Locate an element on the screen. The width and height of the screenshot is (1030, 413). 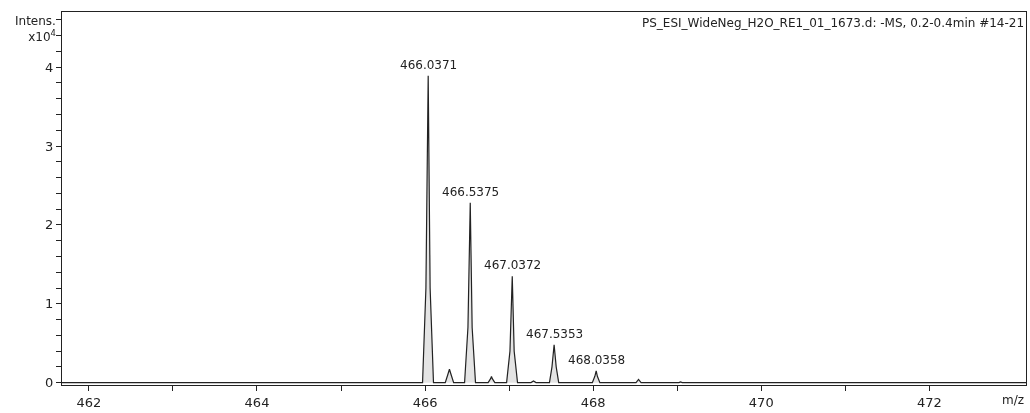
x-tick-label: 462 is located at coordinates (89, 402).